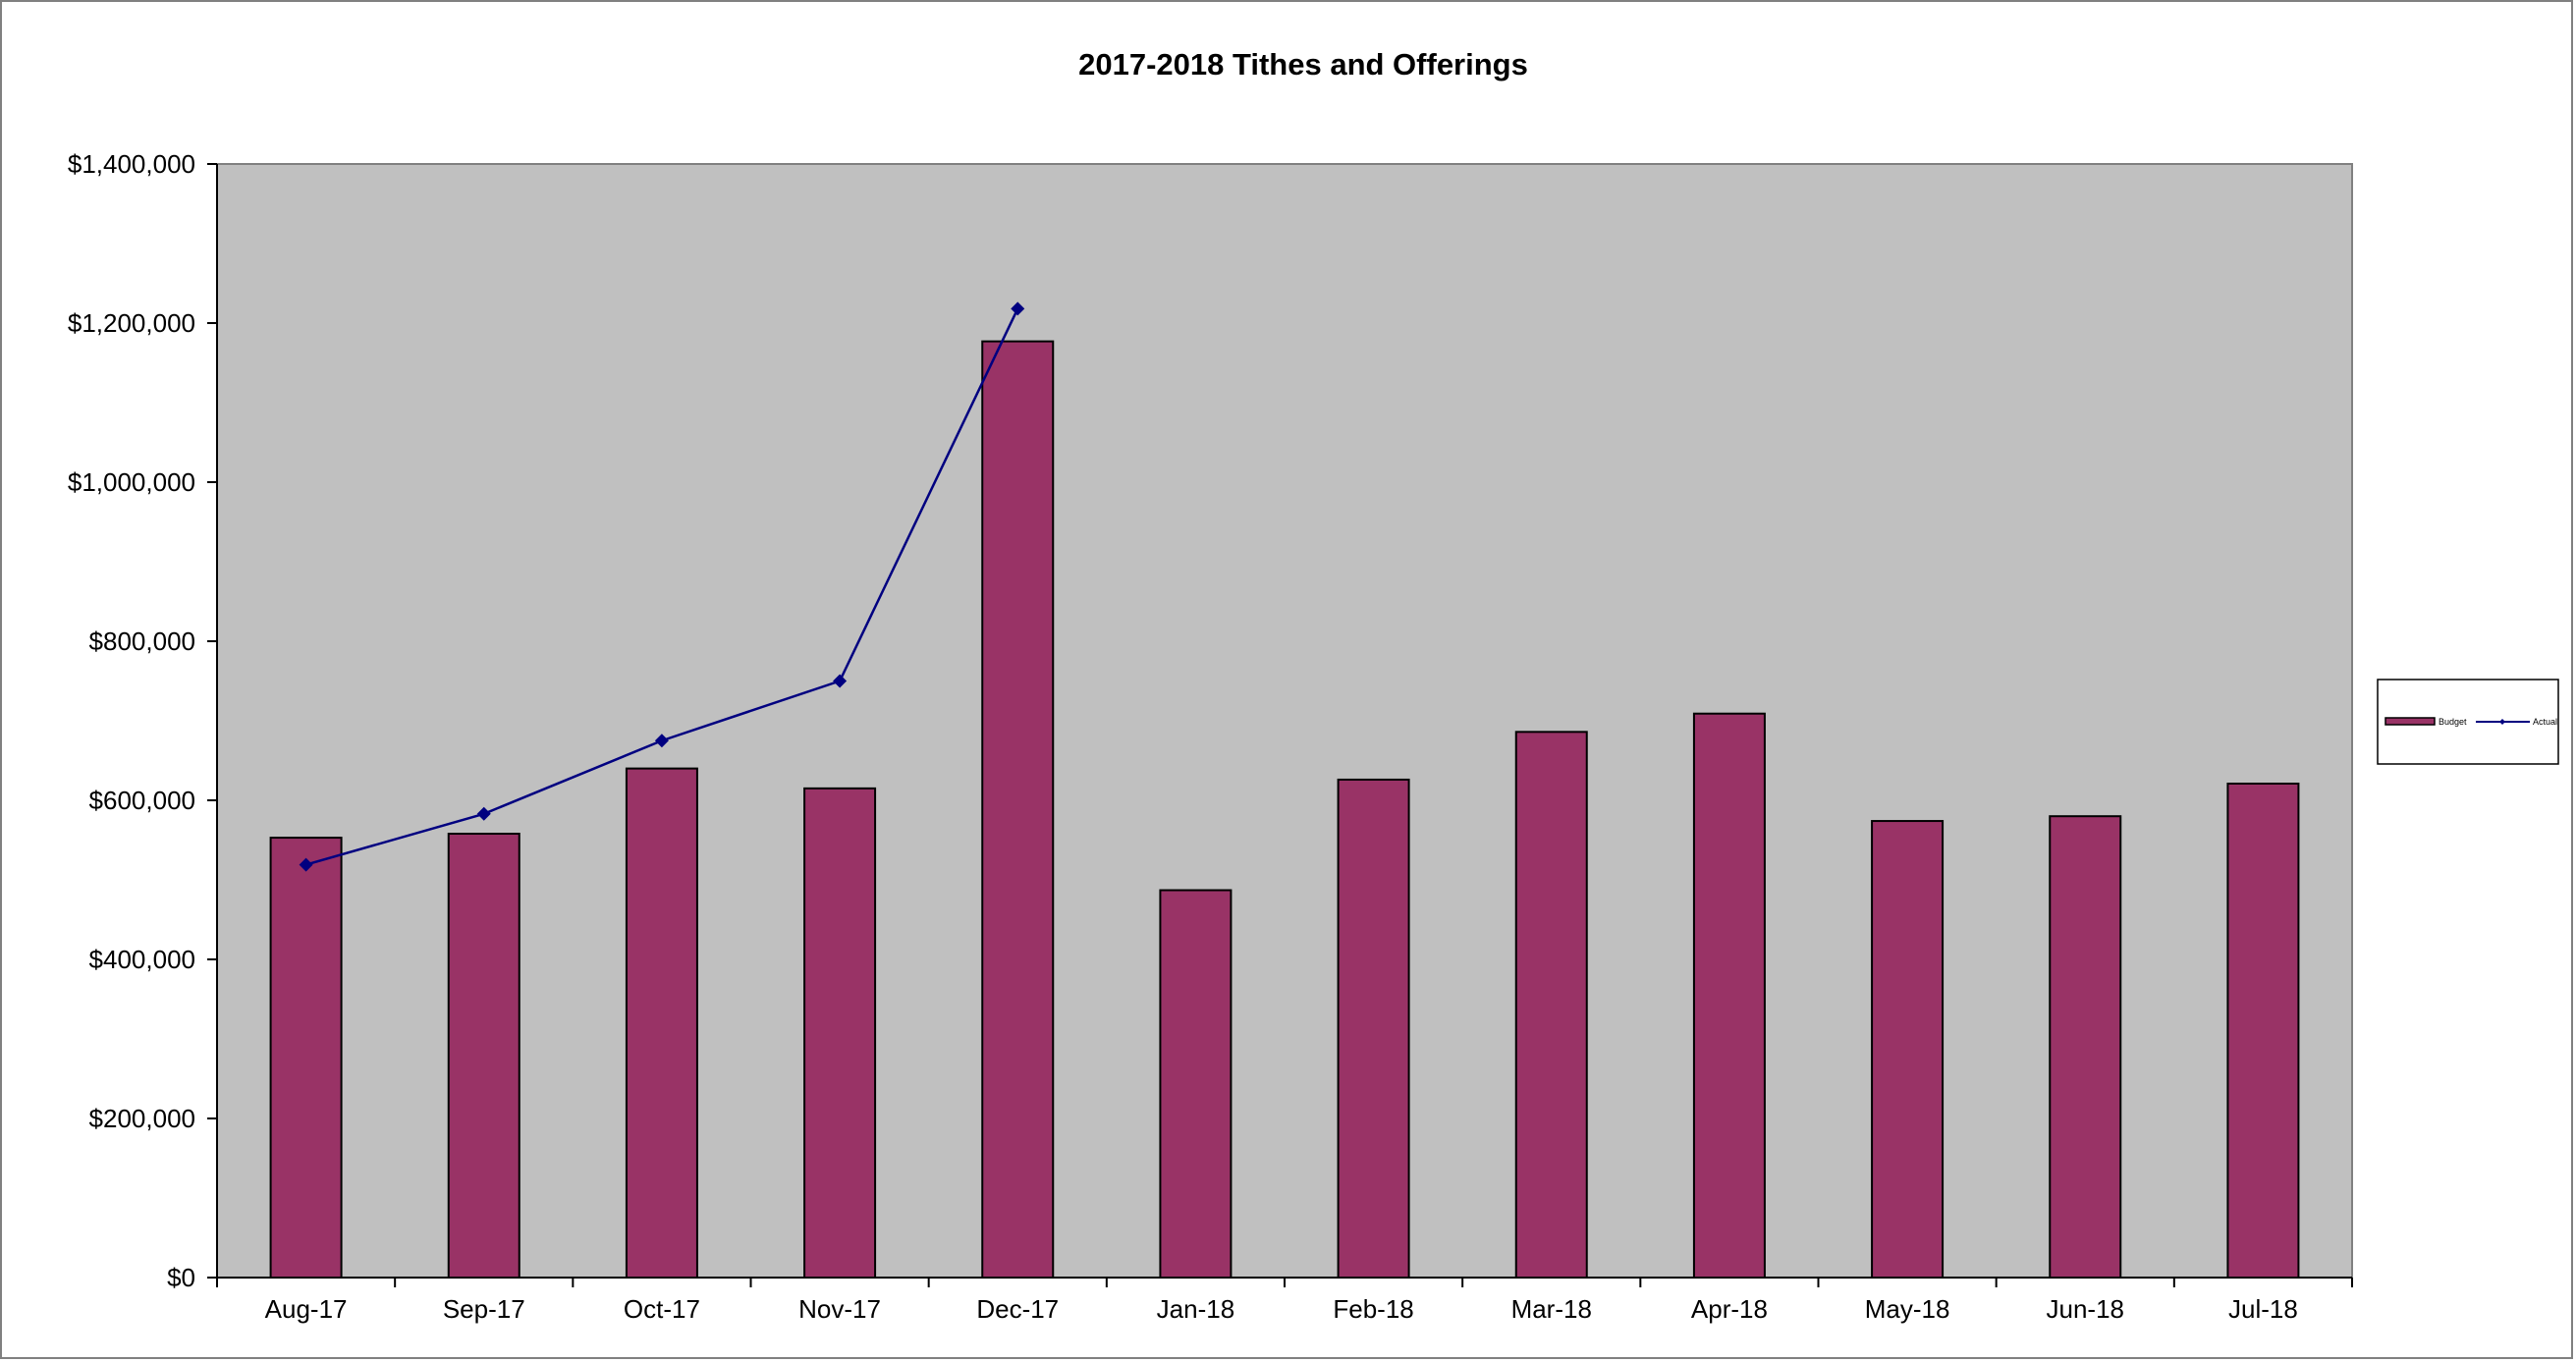  I want to click on legend-actual-marker, so click(2502, 722).